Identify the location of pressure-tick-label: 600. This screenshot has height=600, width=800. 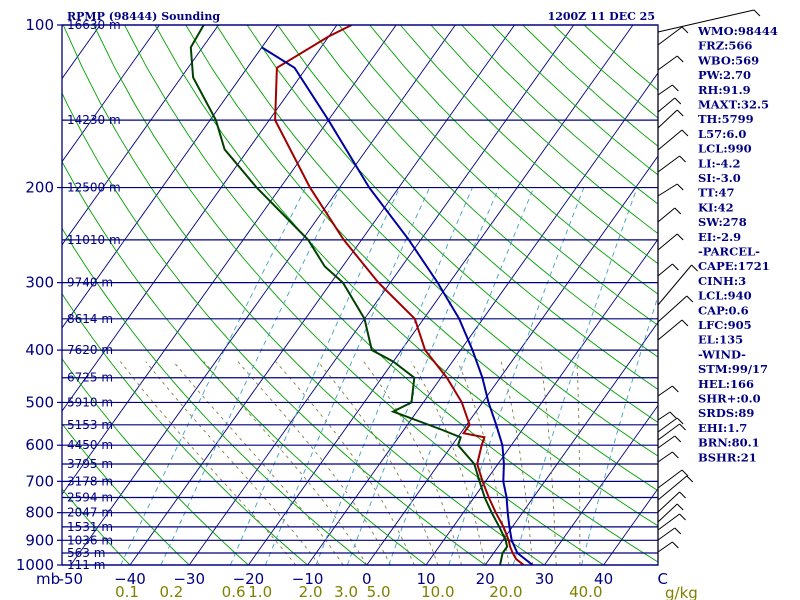
(39, 445).